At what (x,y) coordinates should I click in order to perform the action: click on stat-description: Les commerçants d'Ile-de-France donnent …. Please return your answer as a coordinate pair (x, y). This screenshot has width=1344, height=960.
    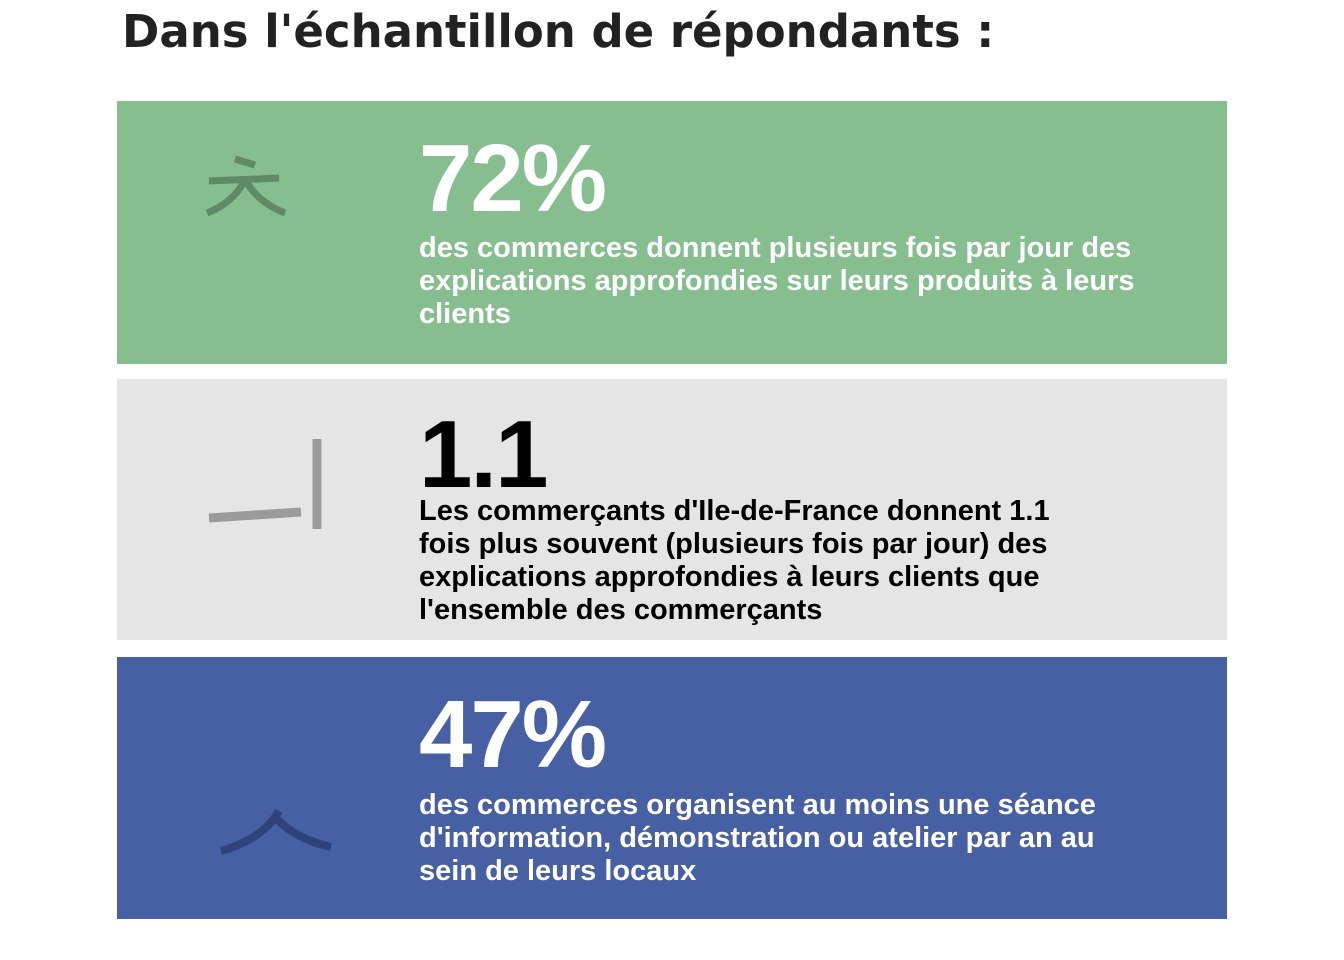
    Looking at the image, I should click on (734, 560).